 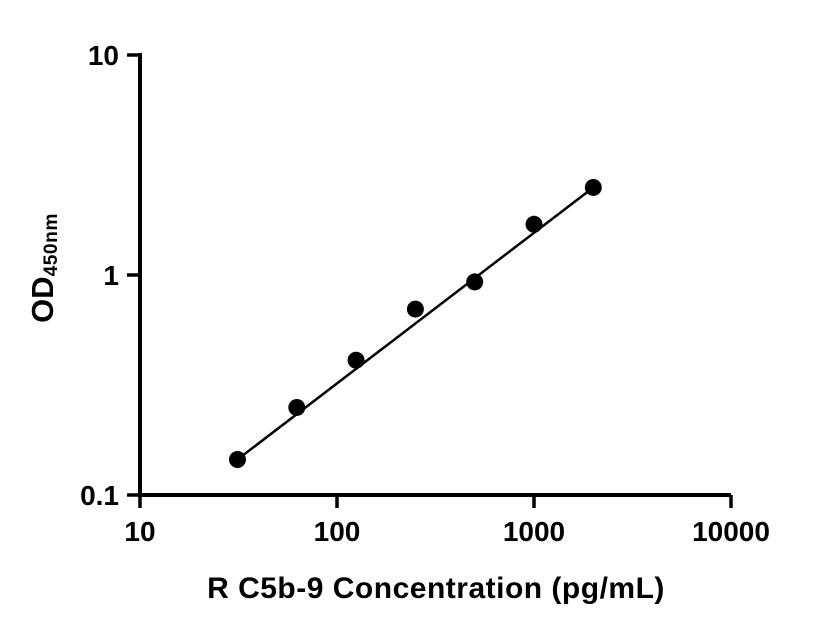 I want to click on x-tick-label: 10, so click(x=139, y=531).